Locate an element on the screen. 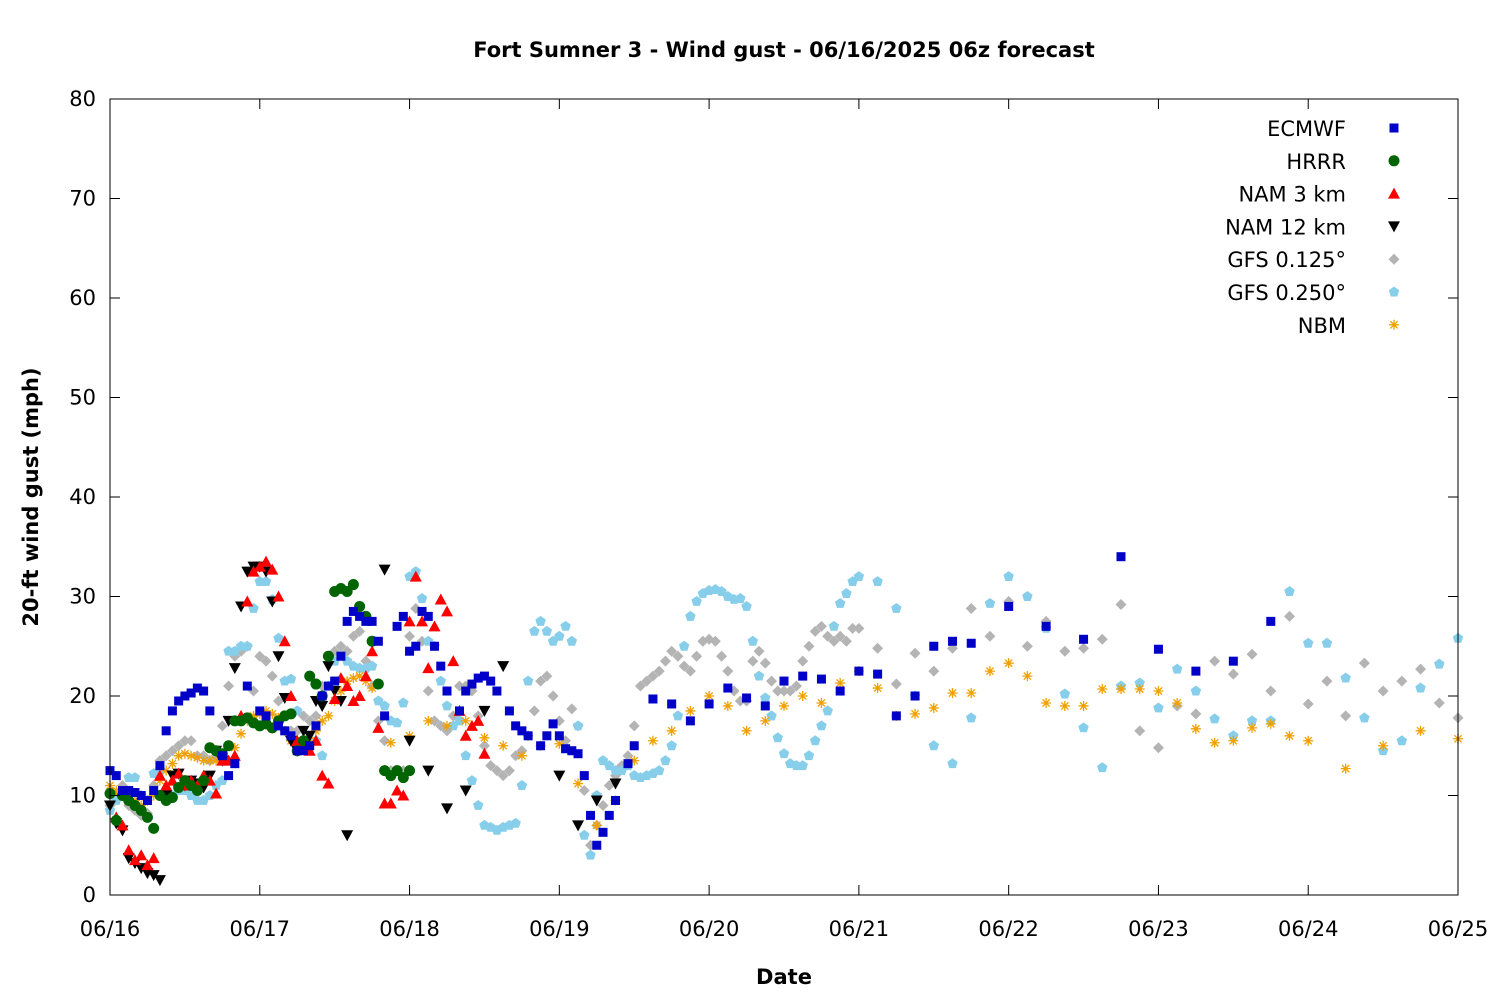  y-axis-label: 20-ft wind gust (mph) is located at coordinates (31, 496).